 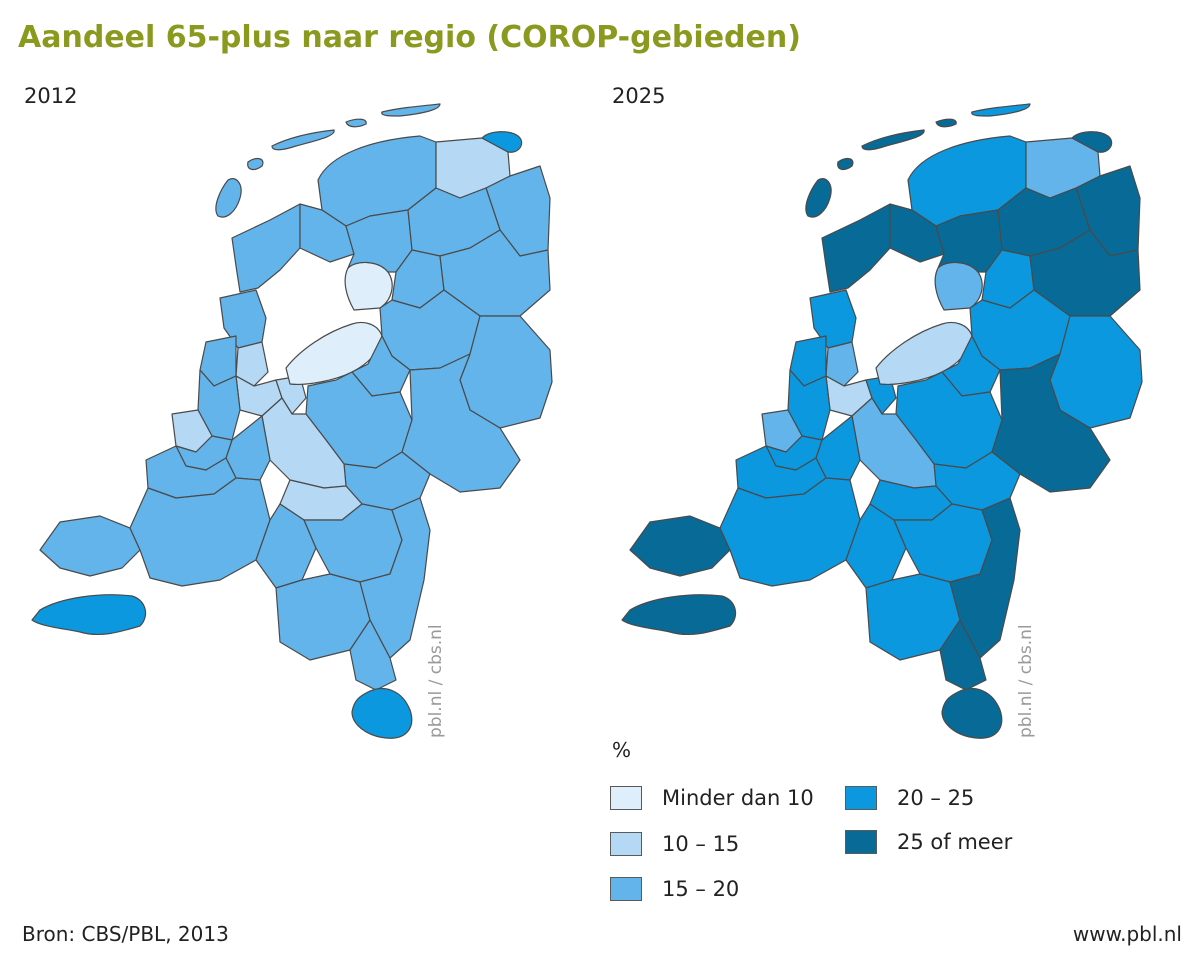 What do you see at coordinates (639, 96) in the screenshot?
I see `year-label-2025: 2025` at bounding box center [639, 96].